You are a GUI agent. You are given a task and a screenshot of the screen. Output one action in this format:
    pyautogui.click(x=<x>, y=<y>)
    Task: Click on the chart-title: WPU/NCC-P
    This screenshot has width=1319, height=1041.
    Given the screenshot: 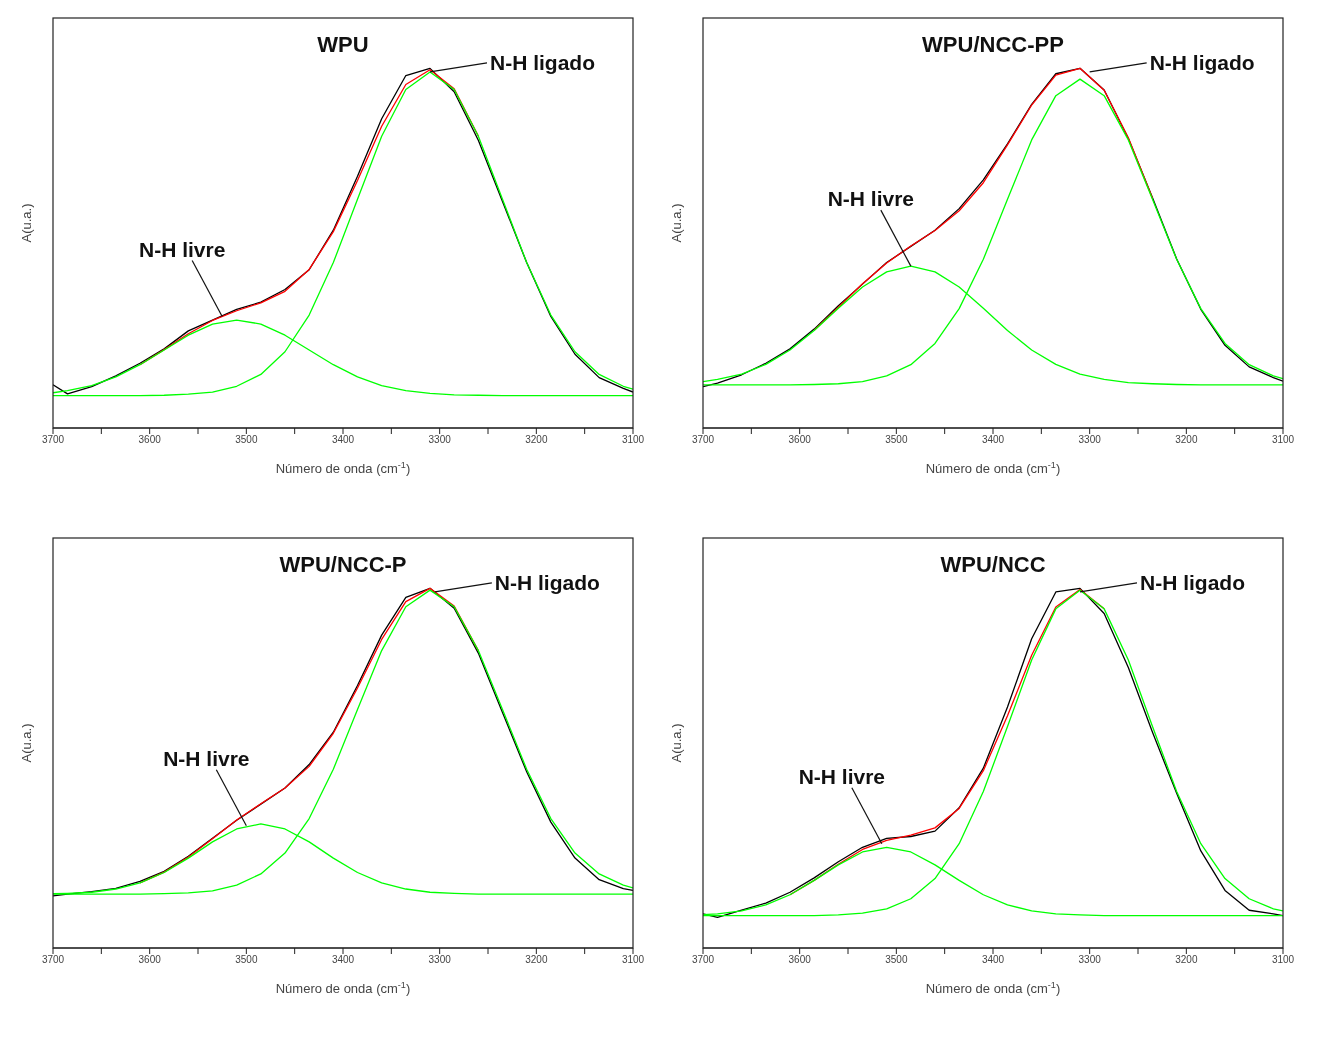 What is the action you would take?
    pyautogui.click(x=343, y=564)
    